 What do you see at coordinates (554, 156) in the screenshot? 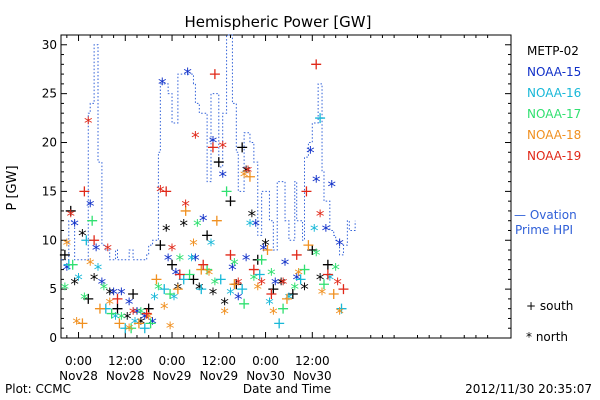
I see `legend-noaa-19: NOAA-19` at bounding box center [554, 156].